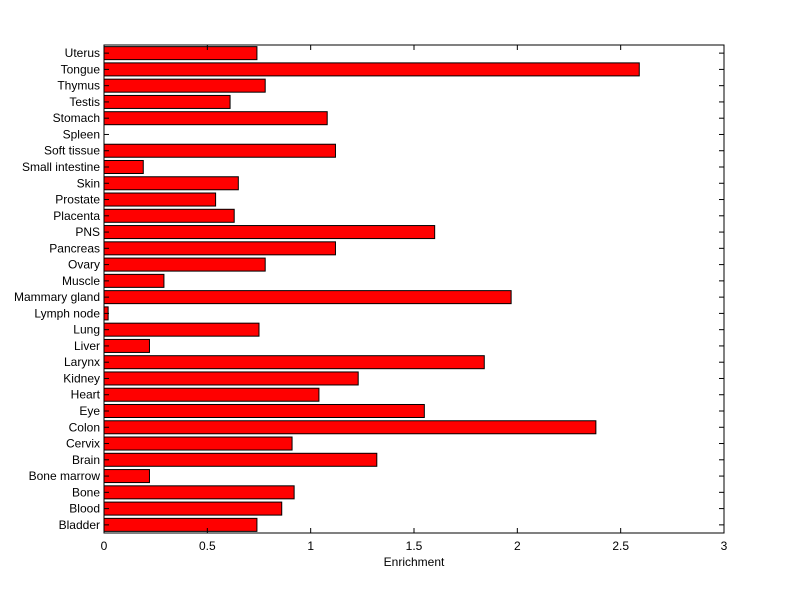  Describe the element at coordinates (180, 53) in the screenshot. I see `bar-uterus` at that location.